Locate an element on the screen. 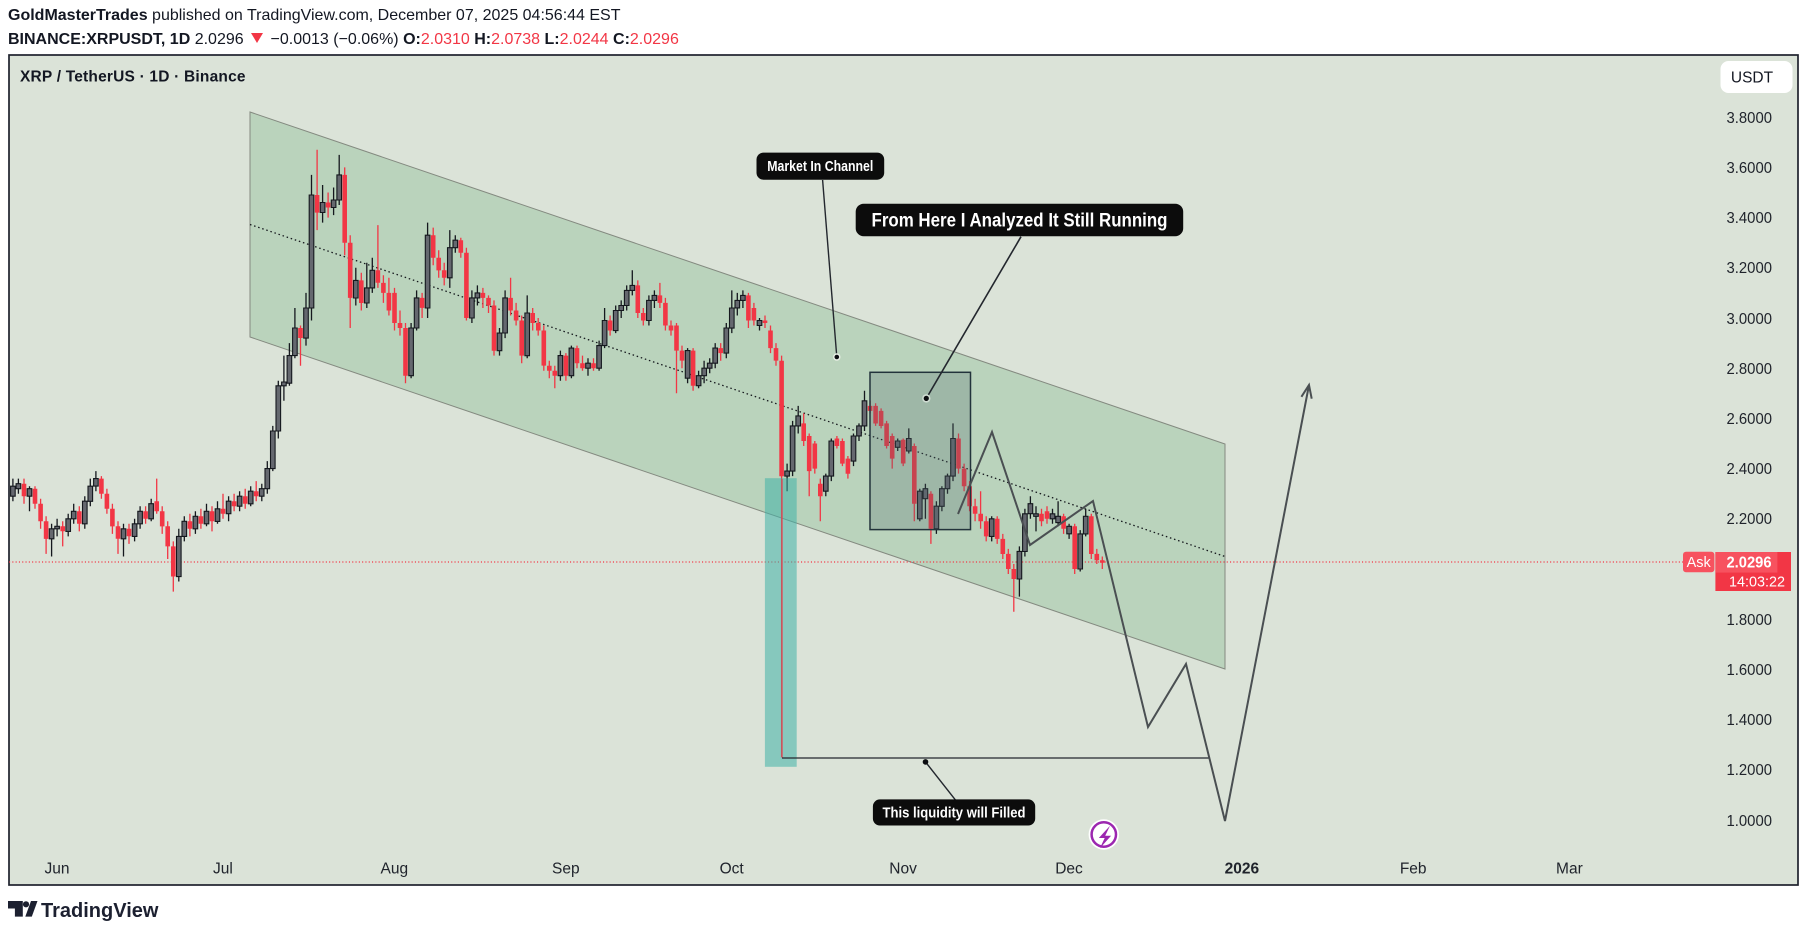  svg-text: 2026 is located at coordinates (1242, 869).